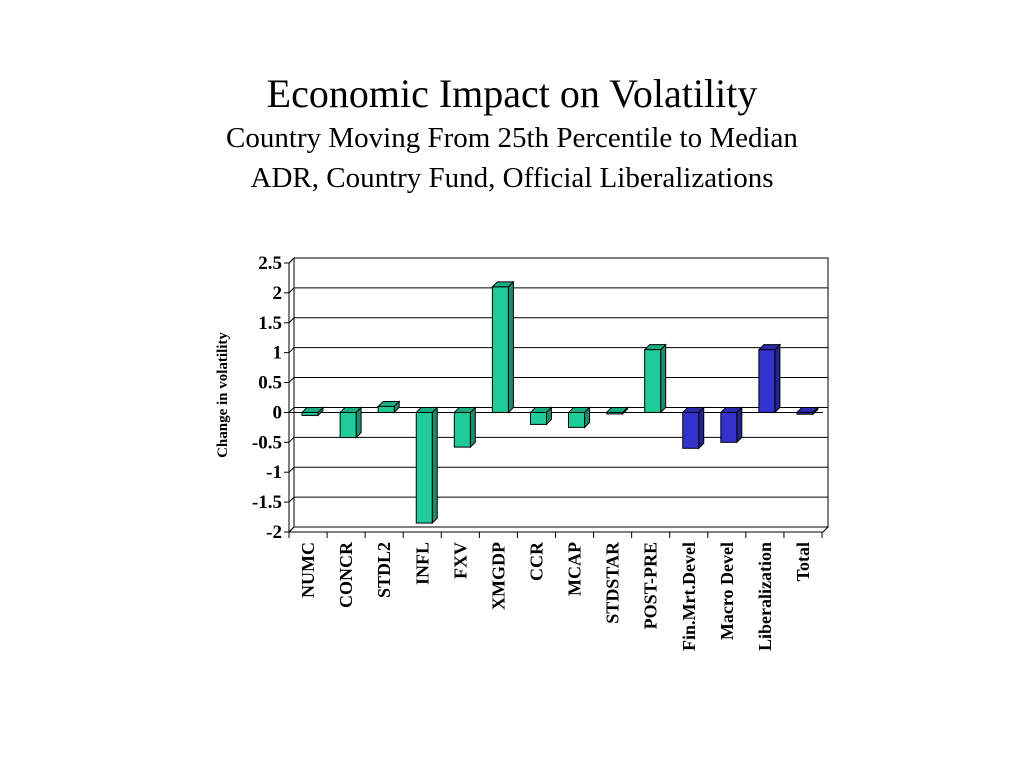 Image resolution: width=1024 pixels, height=768 pixels. I want to click on y-tick-label: 0, so click(278, 412).